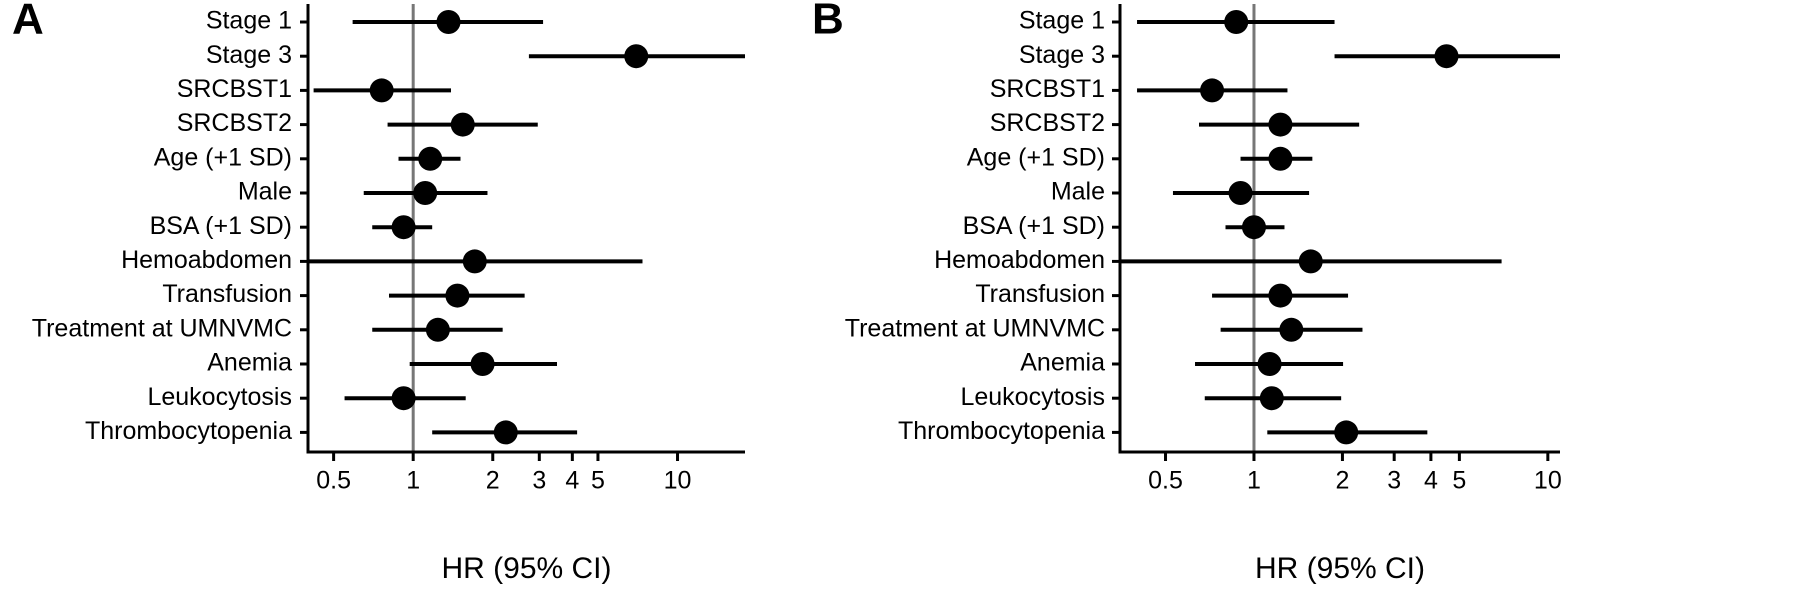 This screenshot has height=610, width=1800. I want to click on panel-label: A, so click(28, 22).